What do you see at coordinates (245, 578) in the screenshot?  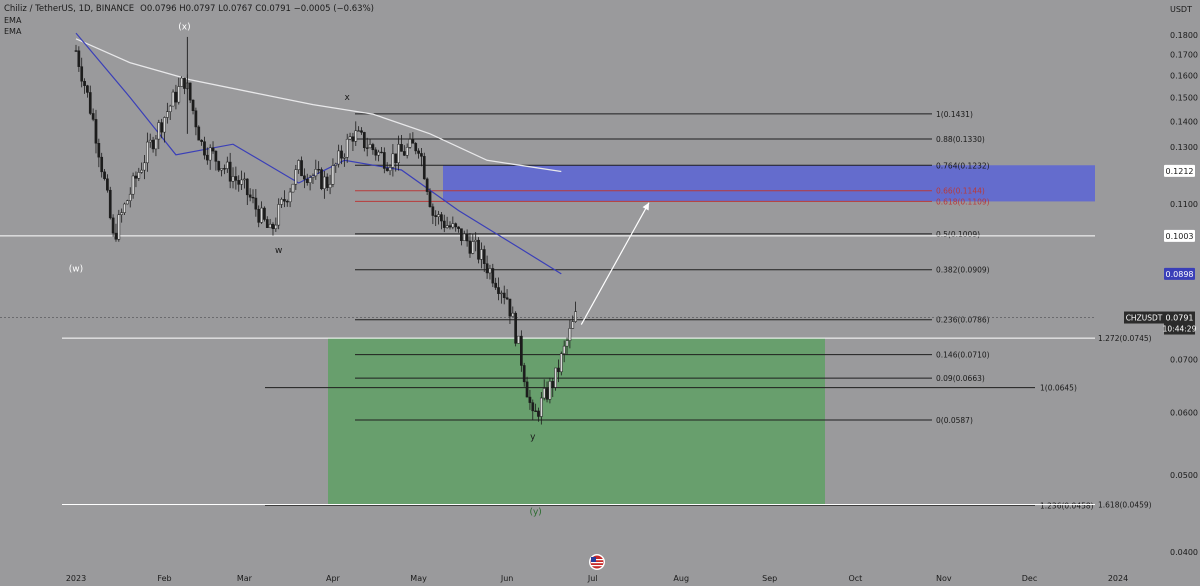 I see `time-tick-label: Mar` at bounding box center [245, 578].